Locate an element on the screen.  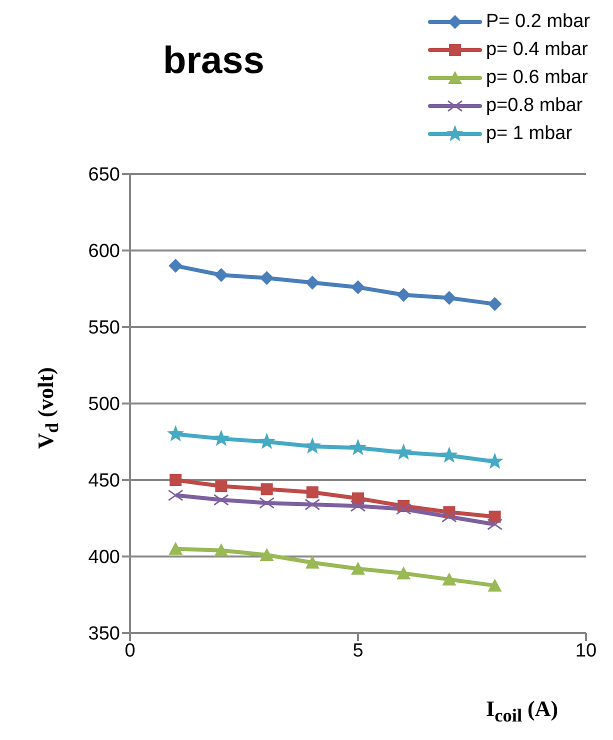
x-tick-label: 0 is located at coordinates (130, 651).